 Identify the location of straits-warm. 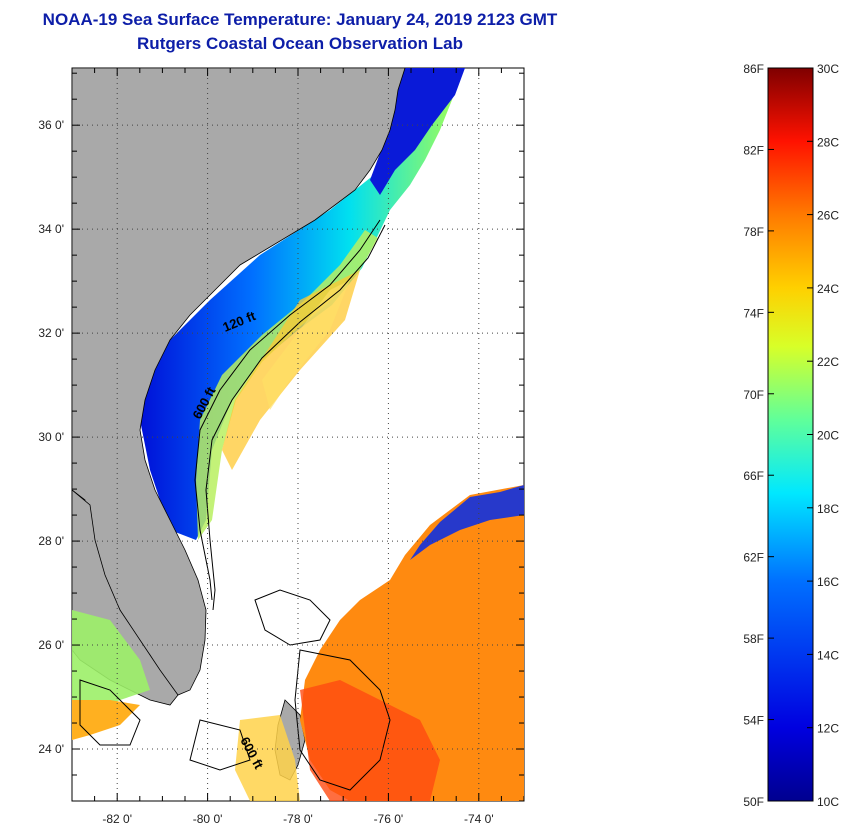
(267, 758).